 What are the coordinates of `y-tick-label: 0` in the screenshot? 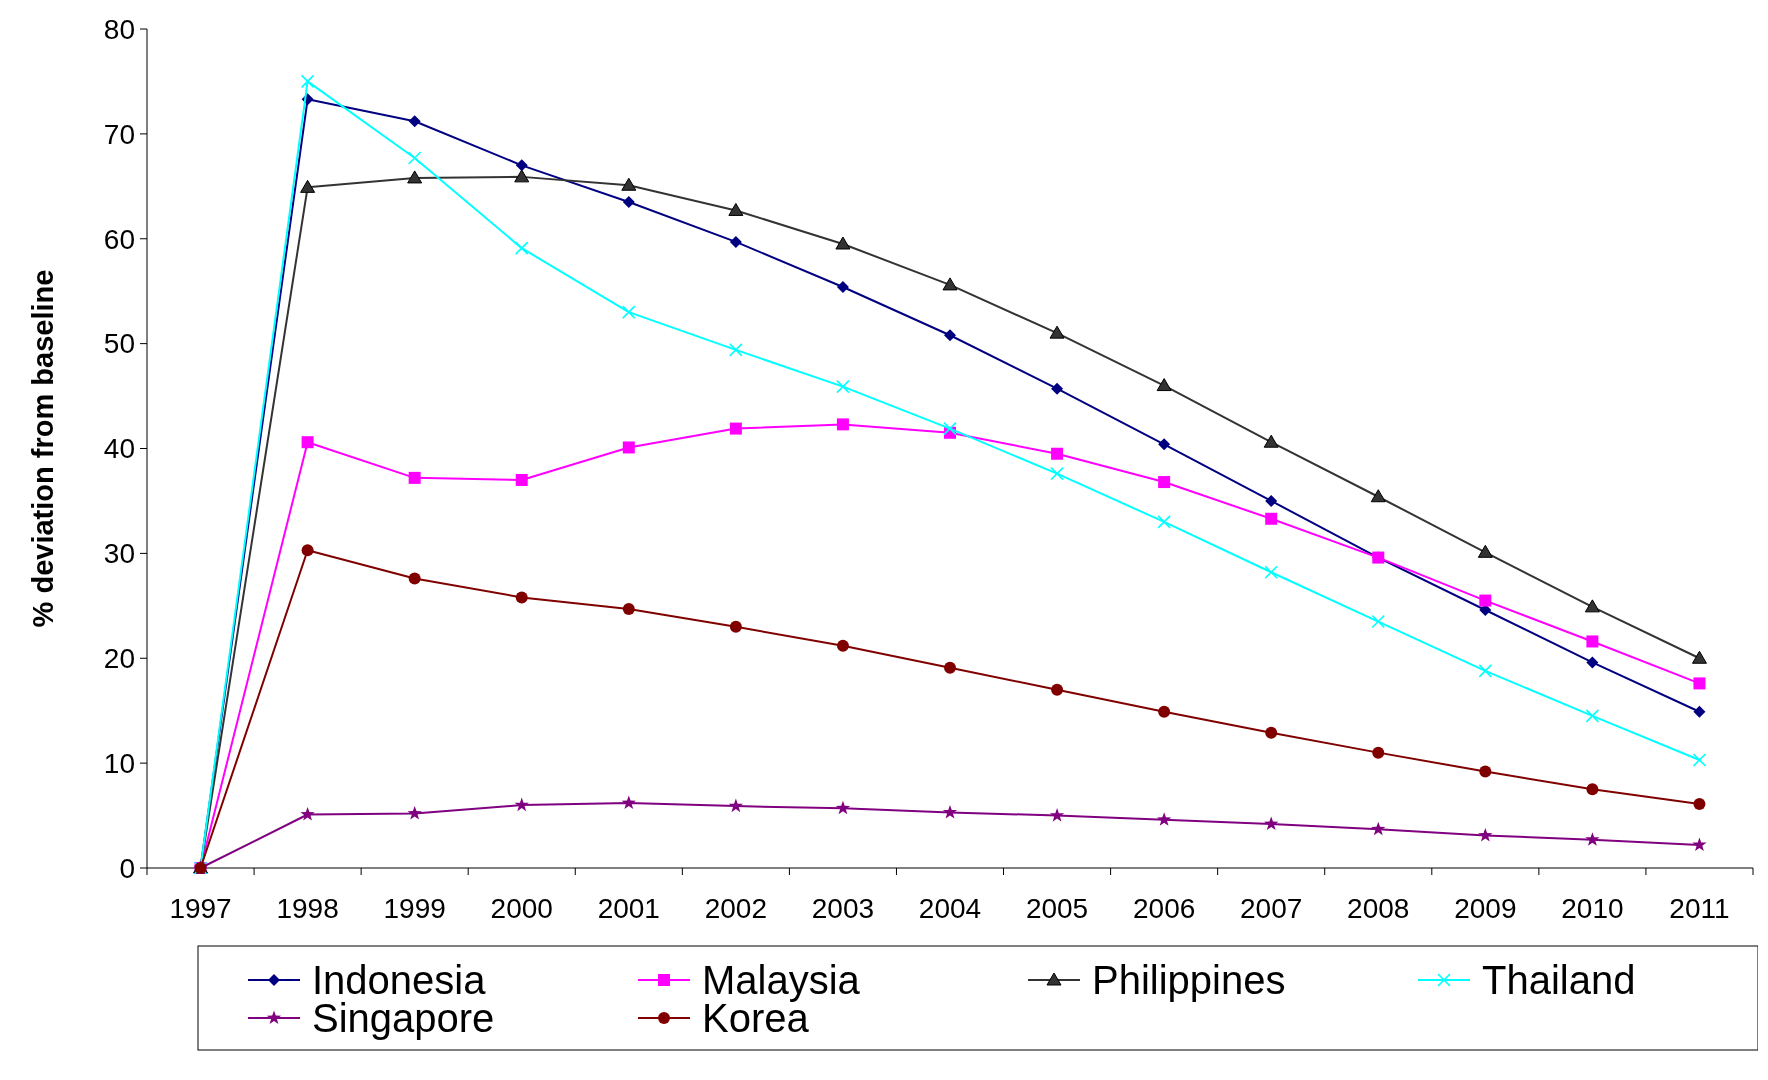 It's located at (127, 868).